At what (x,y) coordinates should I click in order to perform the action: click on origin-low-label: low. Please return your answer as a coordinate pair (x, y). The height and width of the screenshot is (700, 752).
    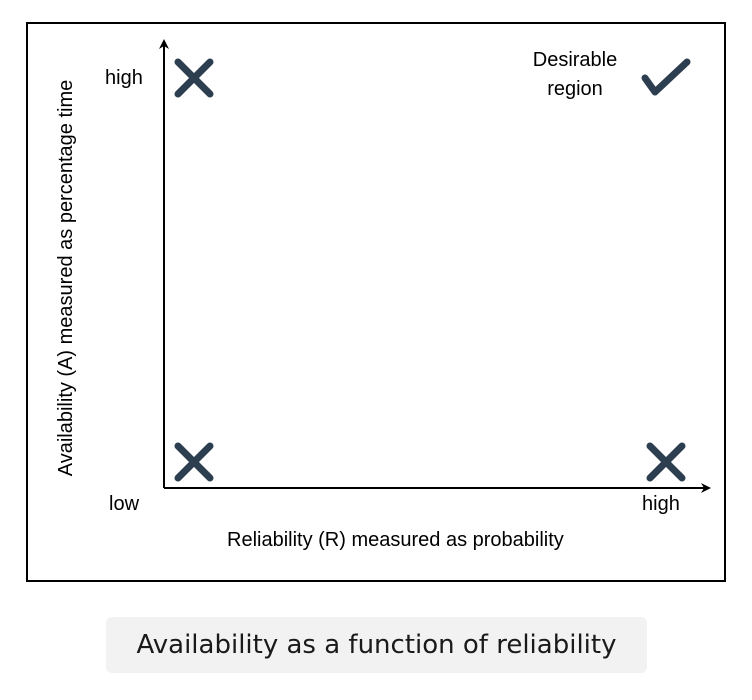
    Looking at the image, I should click on (124, 504).